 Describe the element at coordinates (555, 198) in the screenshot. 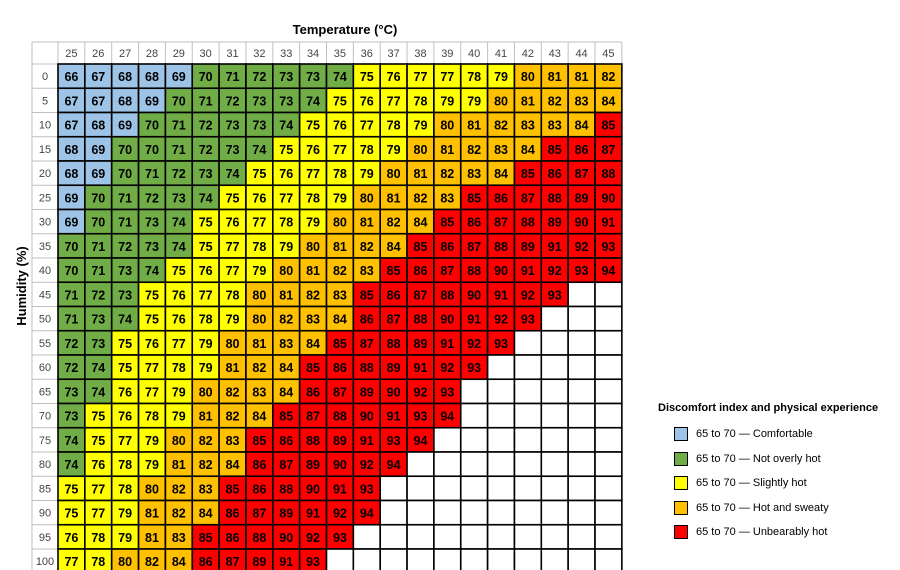

I see `cell-value-label: 88` at that location.